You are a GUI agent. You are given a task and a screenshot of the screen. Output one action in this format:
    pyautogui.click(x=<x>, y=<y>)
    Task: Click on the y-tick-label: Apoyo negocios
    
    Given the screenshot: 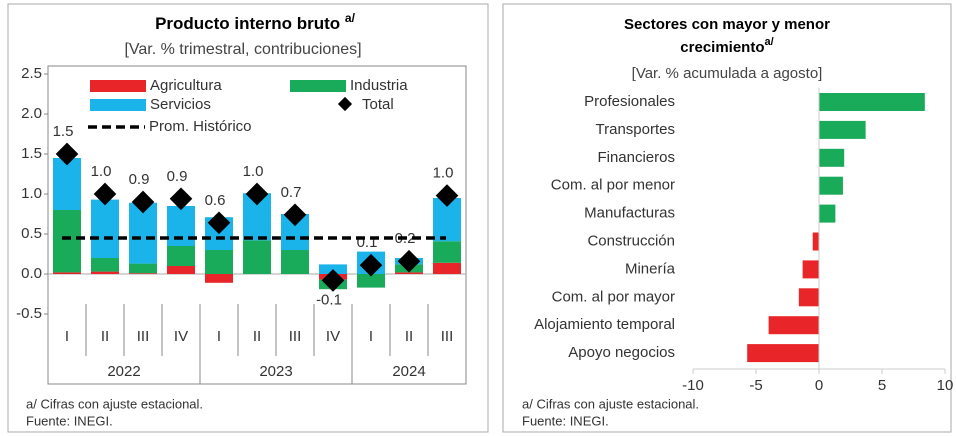 What is the action you would take?
    pyautogui.click(x=621, y=352)
    